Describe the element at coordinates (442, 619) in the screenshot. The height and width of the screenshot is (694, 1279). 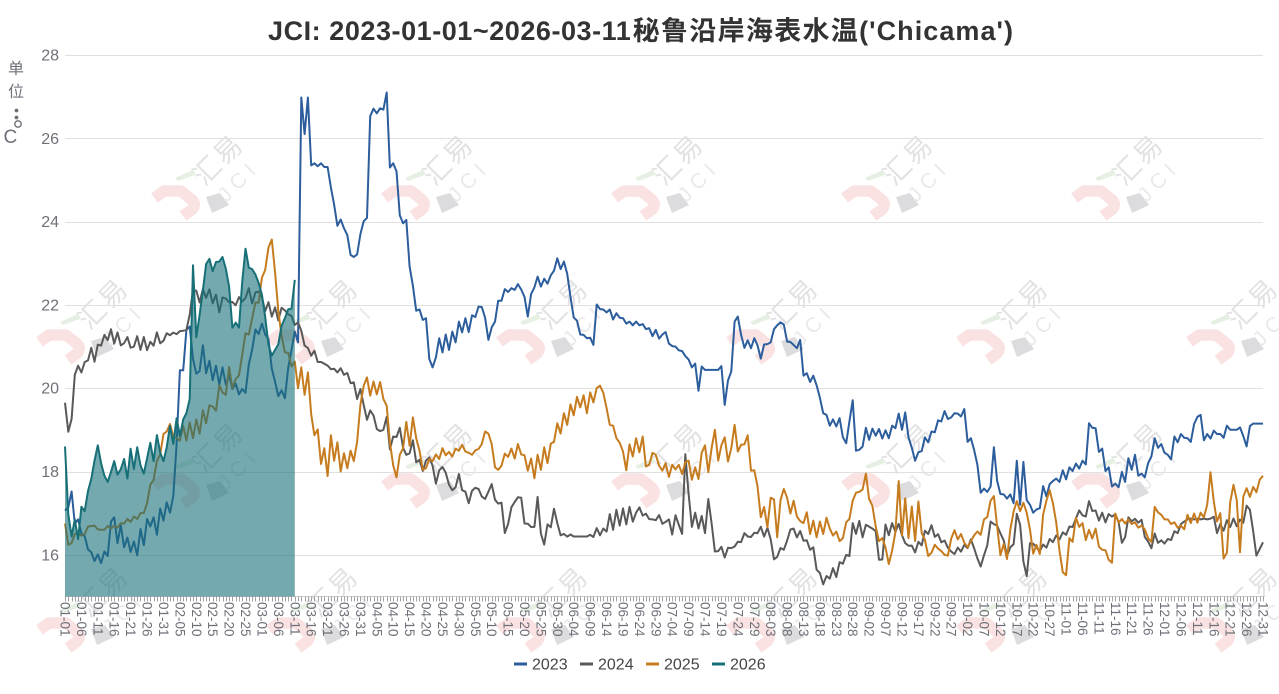
I see `svg-text: 04-25` at that location.